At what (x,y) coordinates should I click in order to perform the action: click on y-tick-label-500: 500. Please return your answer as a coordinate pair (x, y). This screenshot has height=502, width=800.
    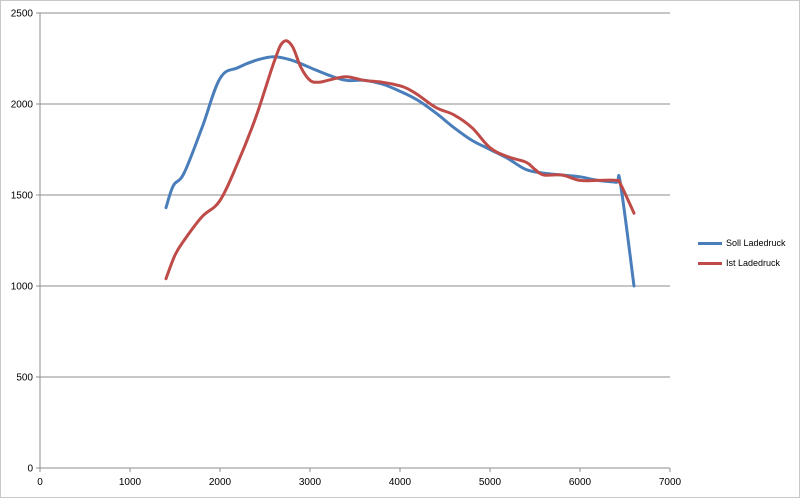
    Looking at the image, I should click on (24, 378).